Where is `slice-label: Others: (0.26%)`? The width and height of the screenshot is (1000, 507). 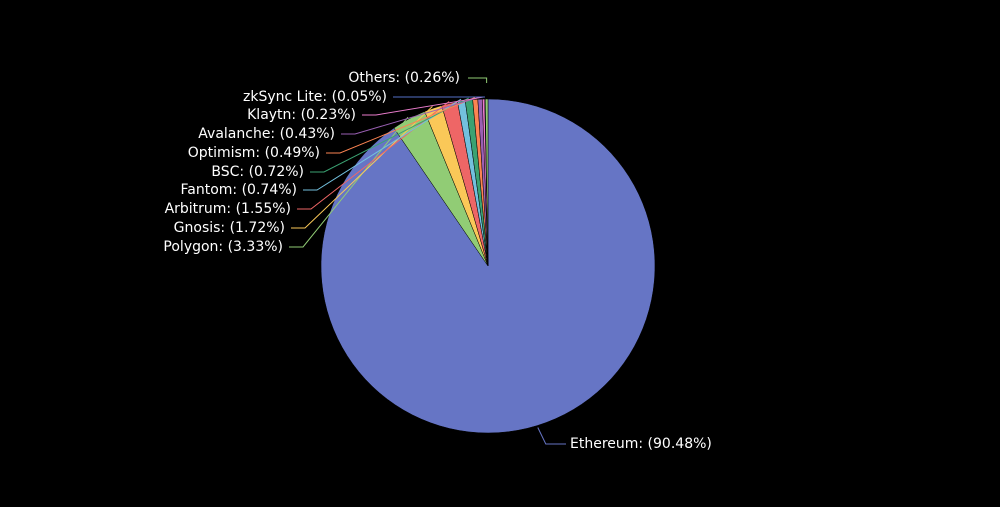
slice-label: Others: (0.26%) is located at coordinates (404, 78).